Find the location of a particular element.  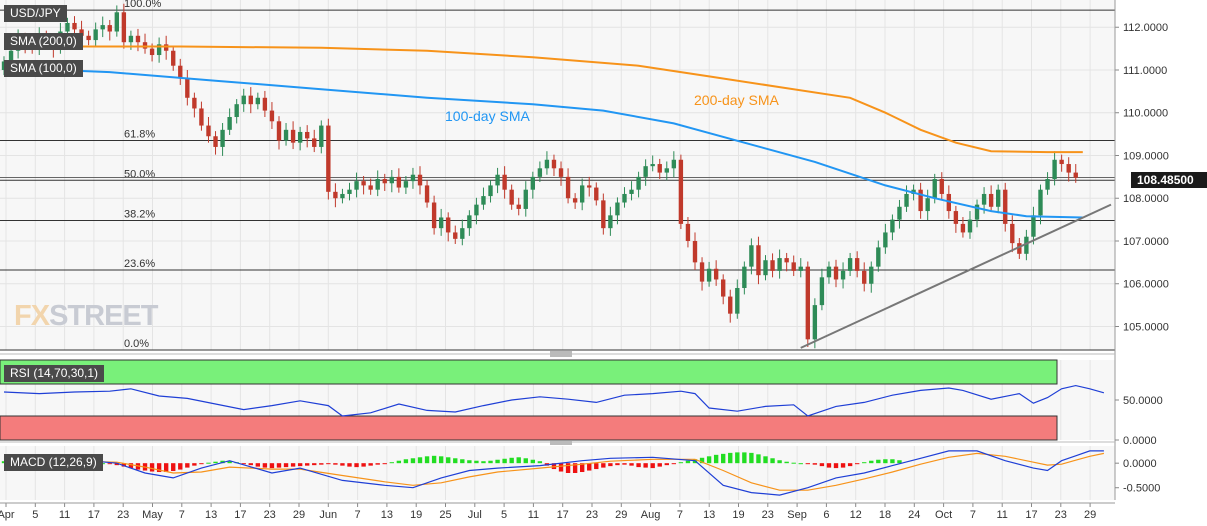

fib-level-label: 0.0% is located at coordinates (136, 344).